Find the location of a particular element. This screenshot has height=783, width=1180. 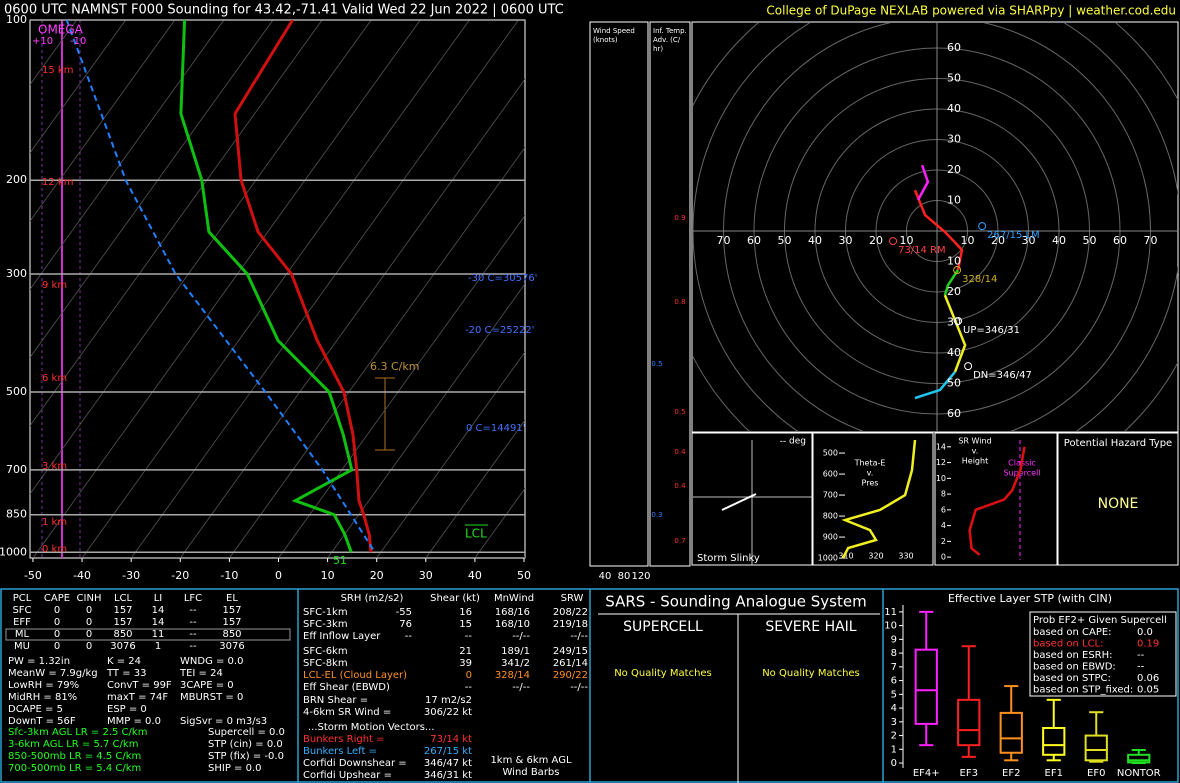

table-cell: 328/14 is located at coordinates (512, 675).